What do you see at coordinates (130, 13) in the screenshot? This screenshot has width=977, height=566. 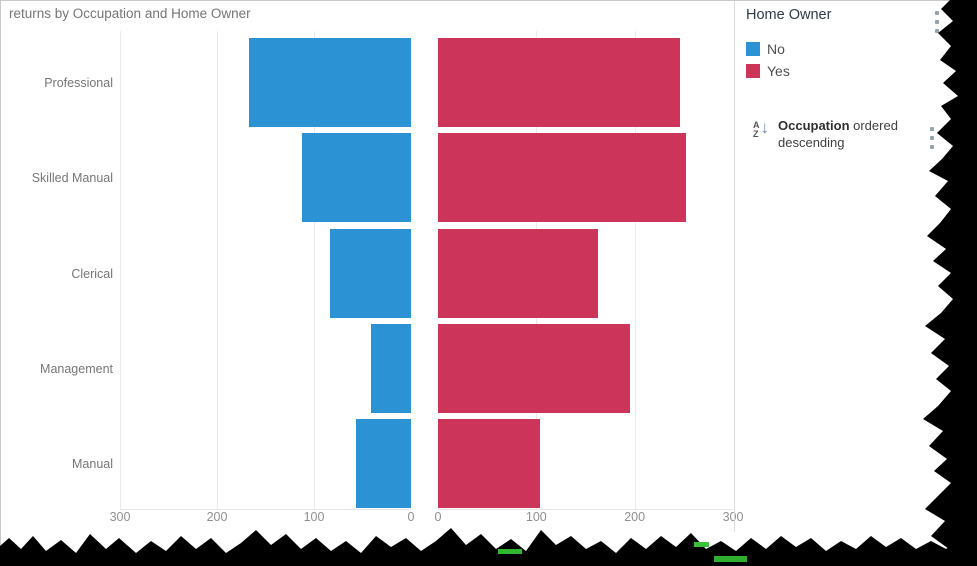 I see `chart-title: returns by Occupation and Home Owner` at bounding box center [130, 13].